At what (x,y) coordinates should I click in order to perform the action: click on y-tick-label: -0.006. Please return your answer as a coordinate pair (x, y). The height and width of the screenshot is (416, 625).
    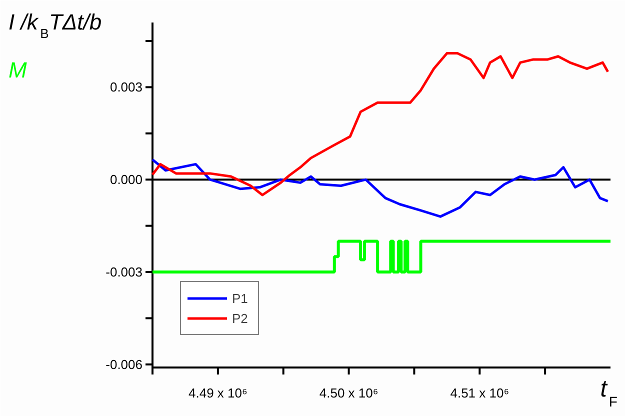
    Looking at the image, I should click on (124, 364).